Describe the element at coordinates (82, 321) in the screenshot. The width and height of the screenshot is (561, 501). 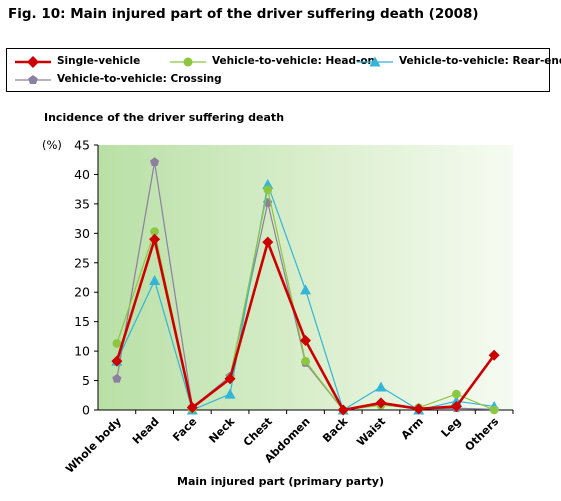
I see `y-tick-label: 15` at that location.